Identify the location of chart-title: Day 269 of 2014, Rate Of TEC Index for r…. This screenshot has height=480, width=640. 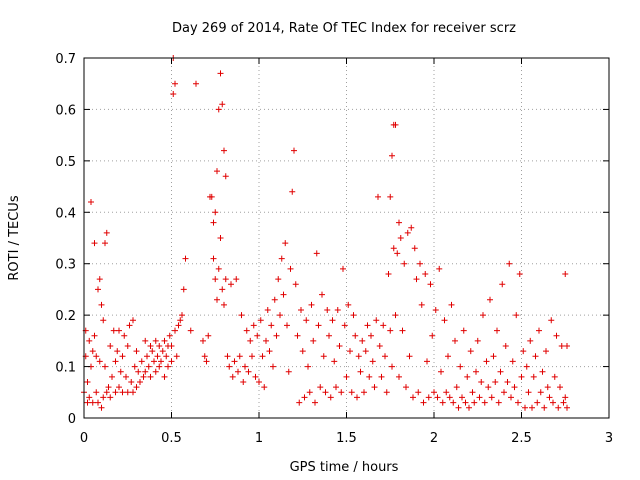
(344, 28).